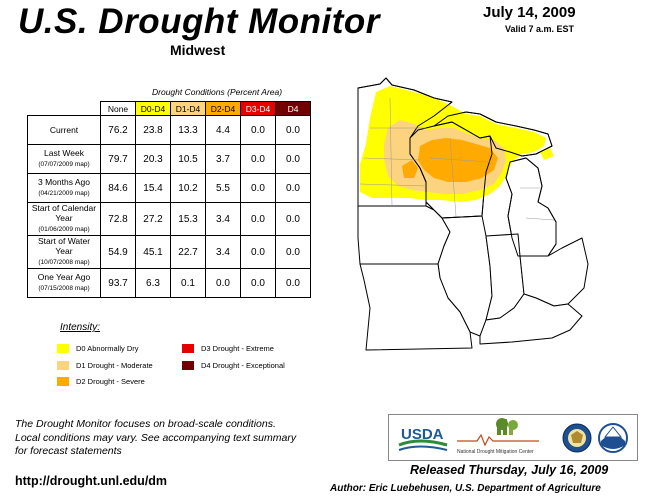 The image size is (670, 498). Describe the element at coordinates (63, 153) in the screenshot. I see `row-label-text: Last Week` at that location.